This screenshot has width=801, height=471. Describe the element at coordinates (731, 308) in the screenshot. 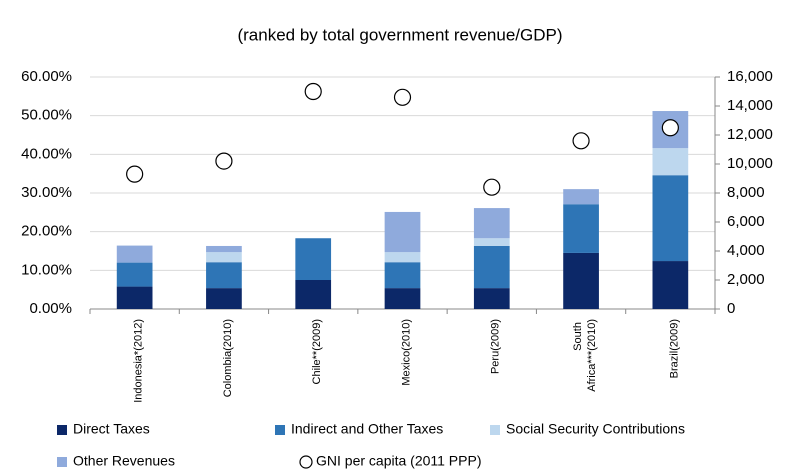

I see `y2-tick-label: 0` at that location.